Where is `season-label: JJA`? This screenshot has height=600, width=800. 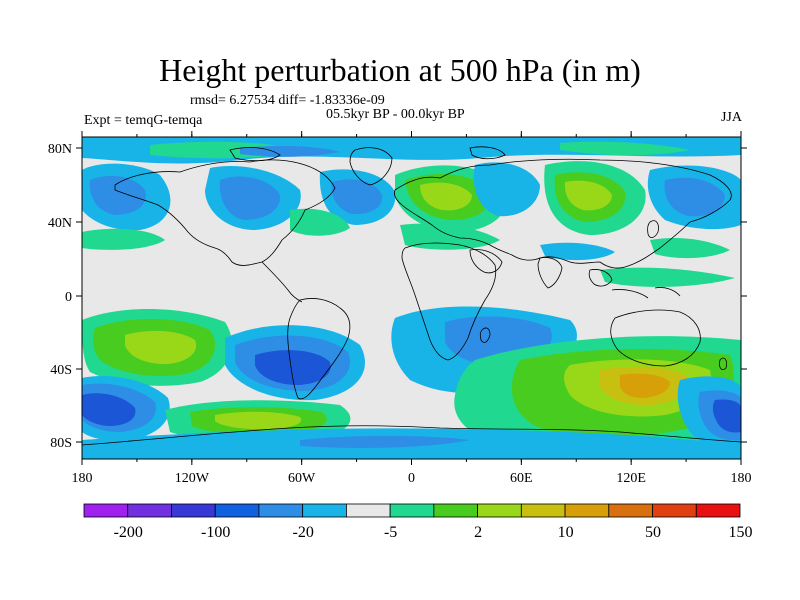 season-label: JJA is located at coordinates (731, 117).